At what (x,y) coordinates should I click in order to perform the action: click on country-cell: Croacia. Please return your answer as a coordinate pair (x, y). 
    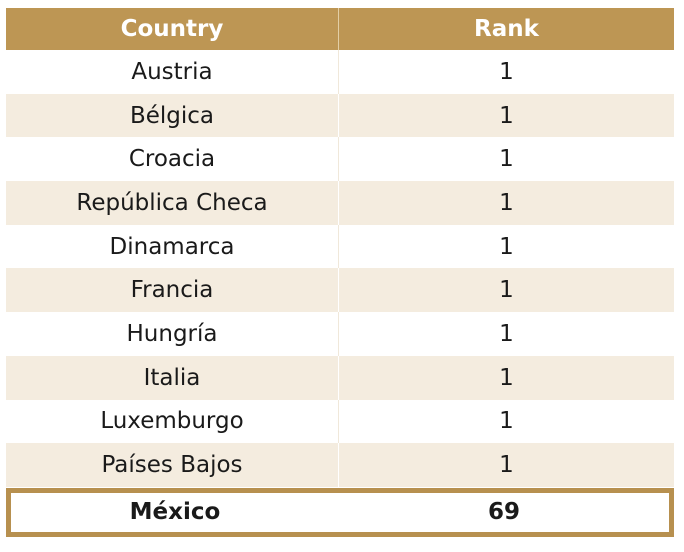
    Looking at the image, I should click on (172, 159).